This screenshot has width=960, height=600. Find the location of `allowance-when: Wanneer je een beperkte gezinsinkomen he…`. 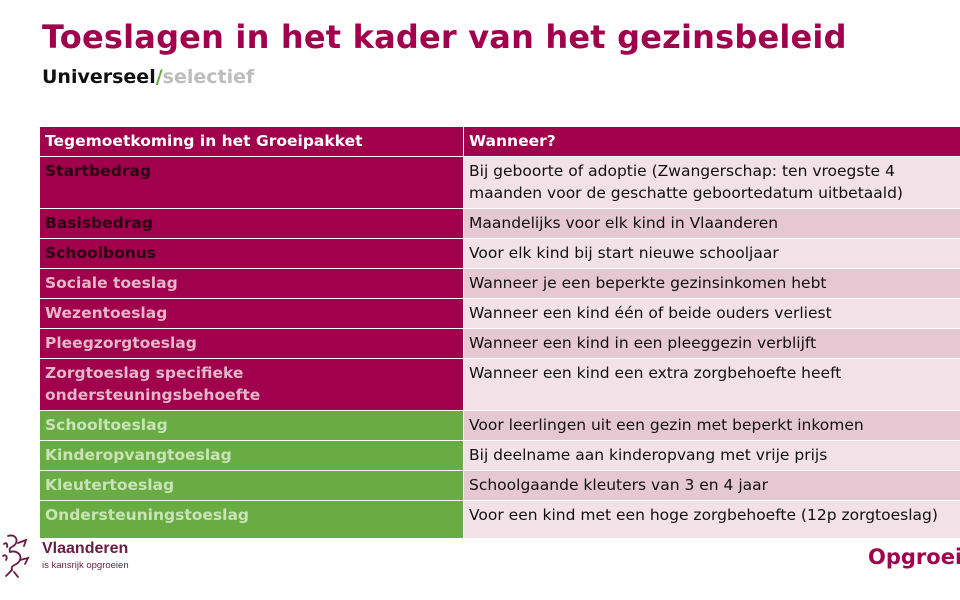

allowance-when: Wanneer je een beperkte gezinsinkomen he… is located at coordinates (711, 283).